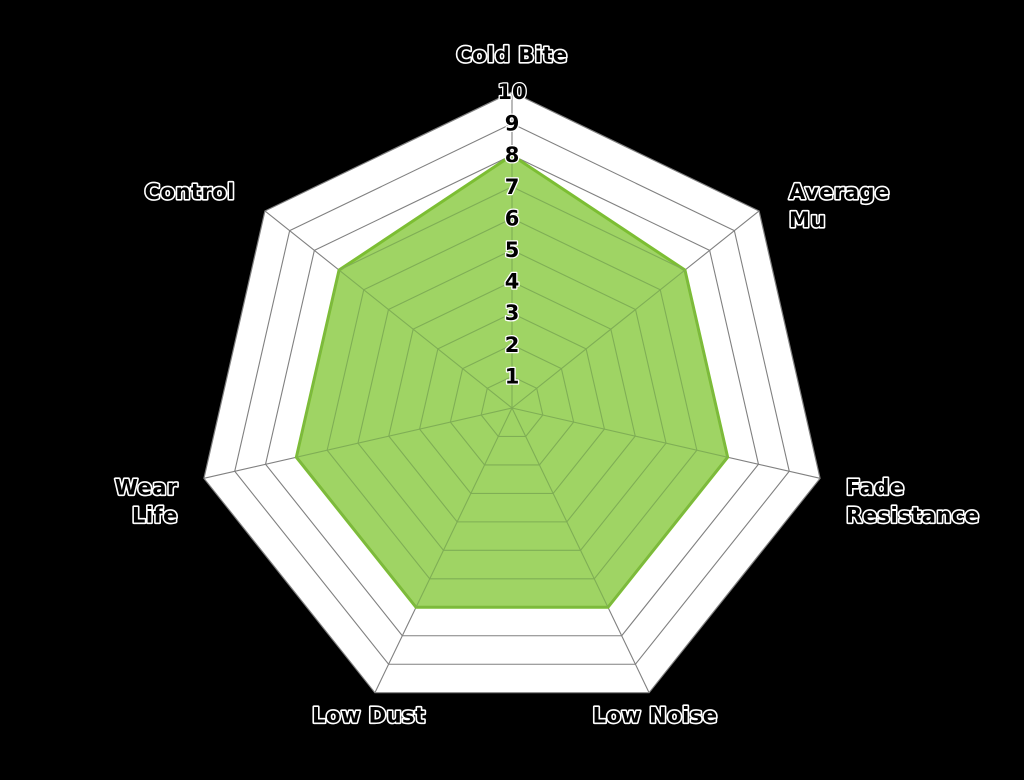 This screenshot has height=780, width=1024. What do you see at coordinates (912, 515) in the screenshot?
I see `axis-label-line: Resistance` at bounding box center [912, 515].